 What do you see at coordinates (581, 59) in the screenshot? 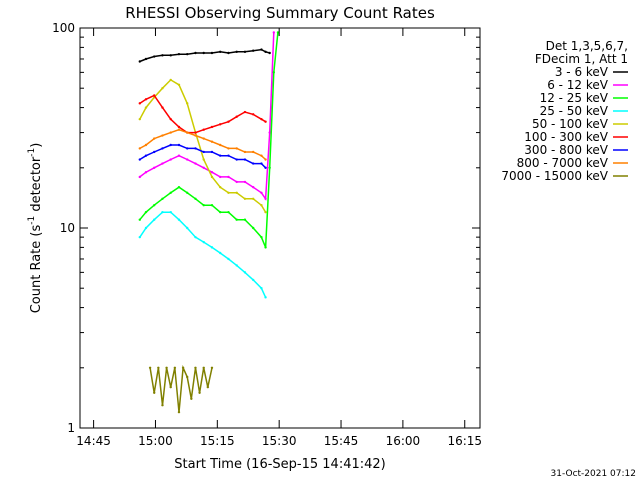
I see `legend-header-line: FDecim 1, Att 1` at bounding box center [581, 59].